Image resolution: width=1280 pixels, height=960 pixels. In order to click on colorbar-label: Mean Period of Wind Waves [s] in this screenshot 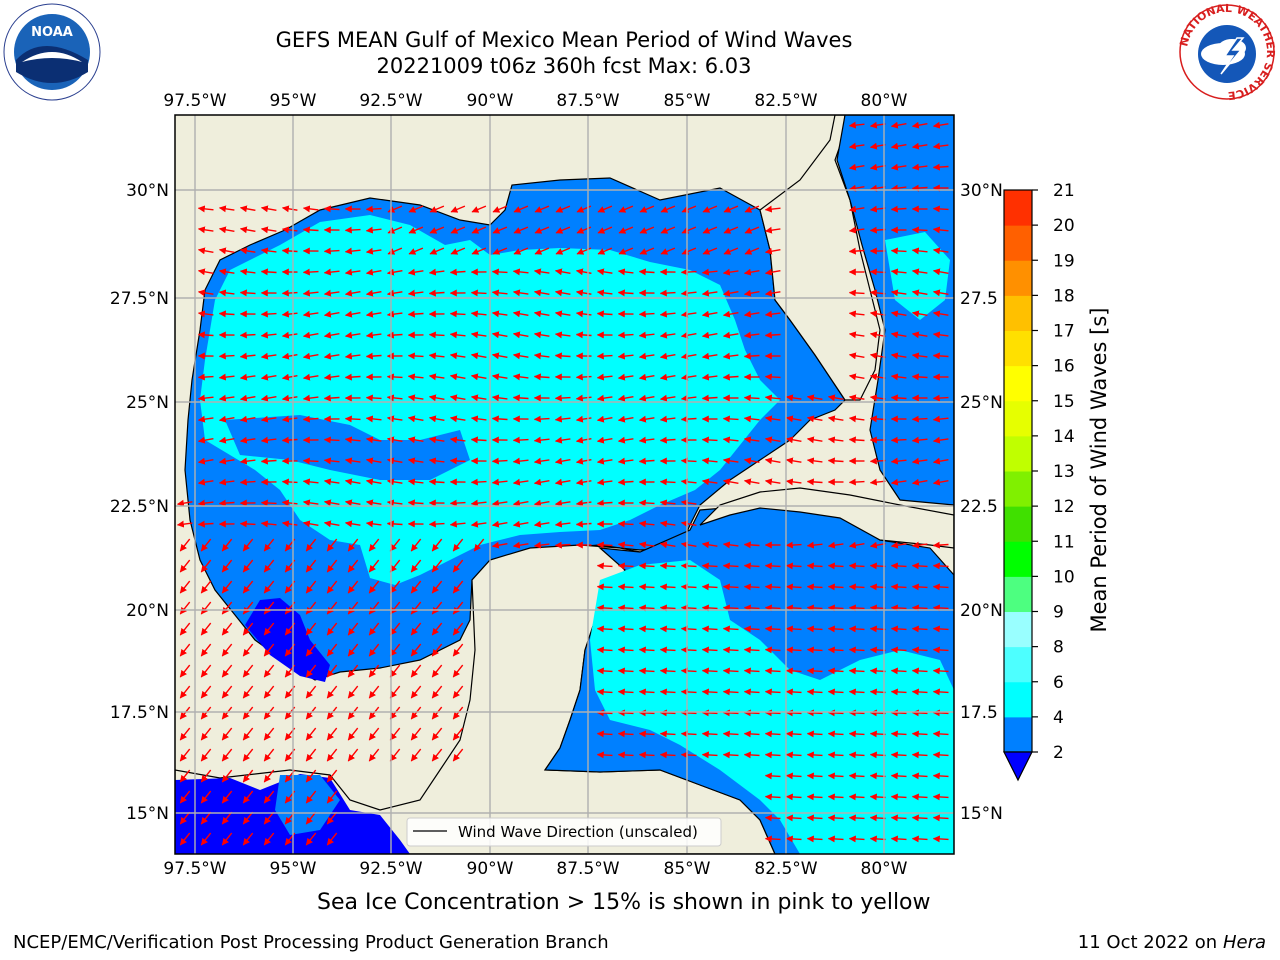, I will do `click(1099, 470)`.